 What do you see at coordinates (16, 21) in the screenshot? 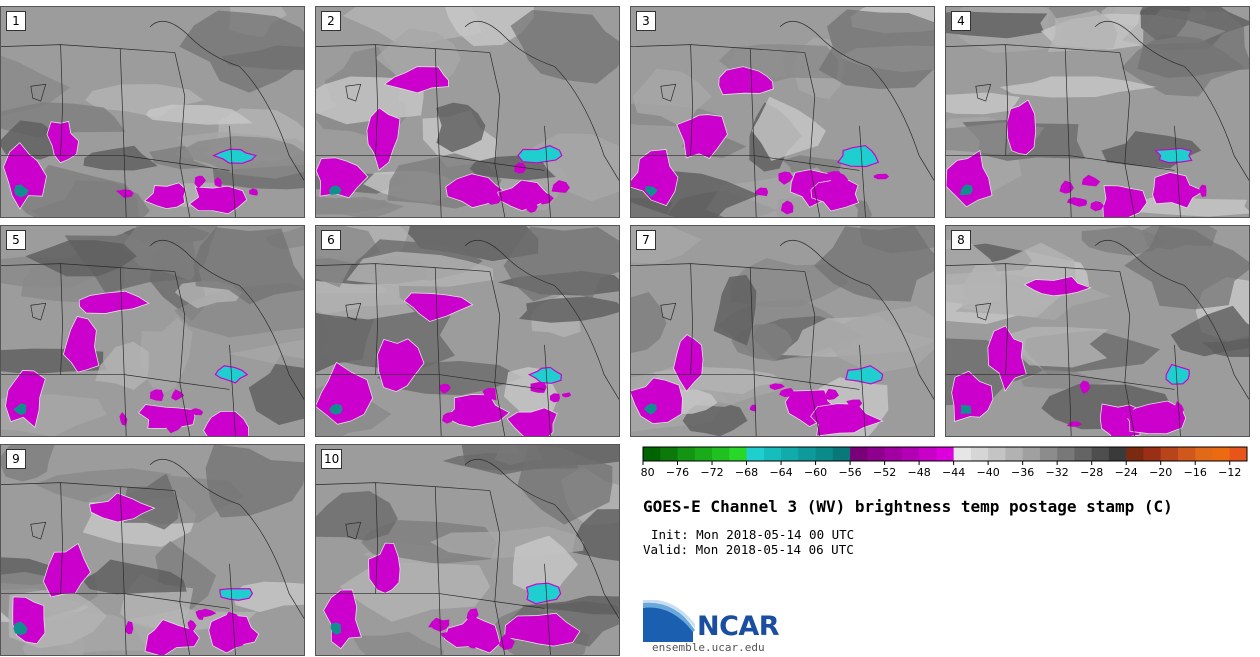
I see `panel-label: 1` at bounding box center [16, 21].